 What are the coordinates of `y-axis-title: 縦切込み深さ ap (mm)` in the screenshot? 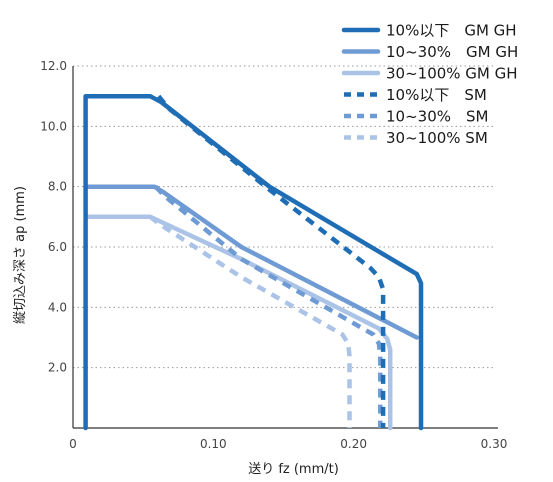 It's located at (20, 255).